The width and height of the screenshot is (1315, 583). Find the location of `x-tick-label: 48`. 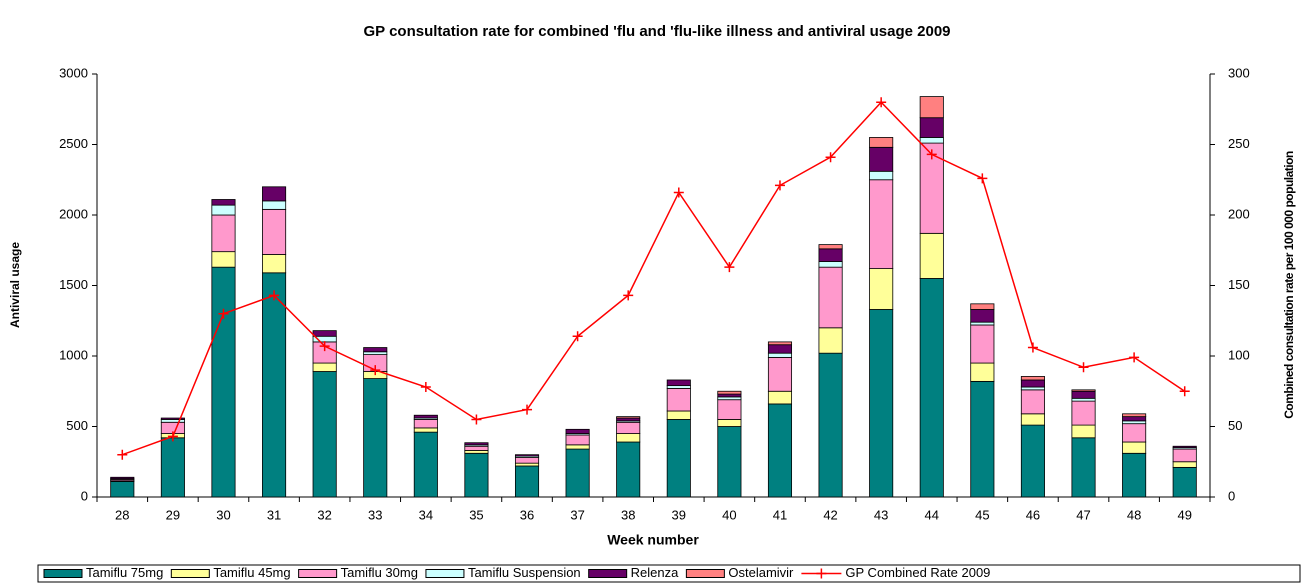

x-tick-label: 48 is located at coordinates (1134, 514).